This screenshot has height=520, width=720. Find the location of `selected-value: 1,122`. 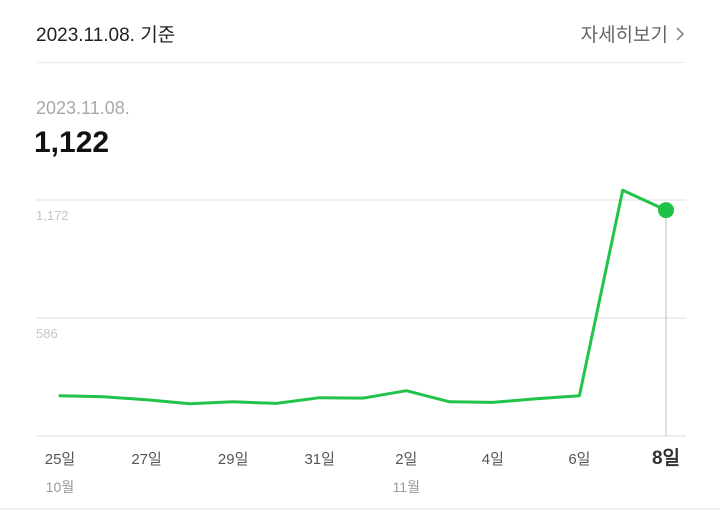

selected-value: 1,122 is located at coordinates (72, 142).